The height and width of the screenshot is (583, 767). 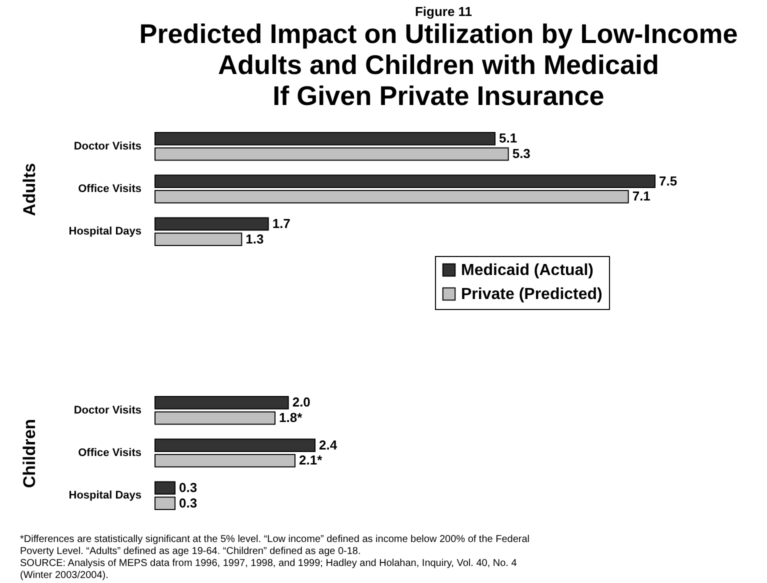 What do you see at coordinates (275, 546) in the screenshot?
I see `text: *Differences are statistically significant at the 5% level. “Low income” defined as income below 200% of the Federal Poverty Level. “Adults” defined as age 19-64. “Children” defined as age 0-18.` at bounding box center [275, 546].